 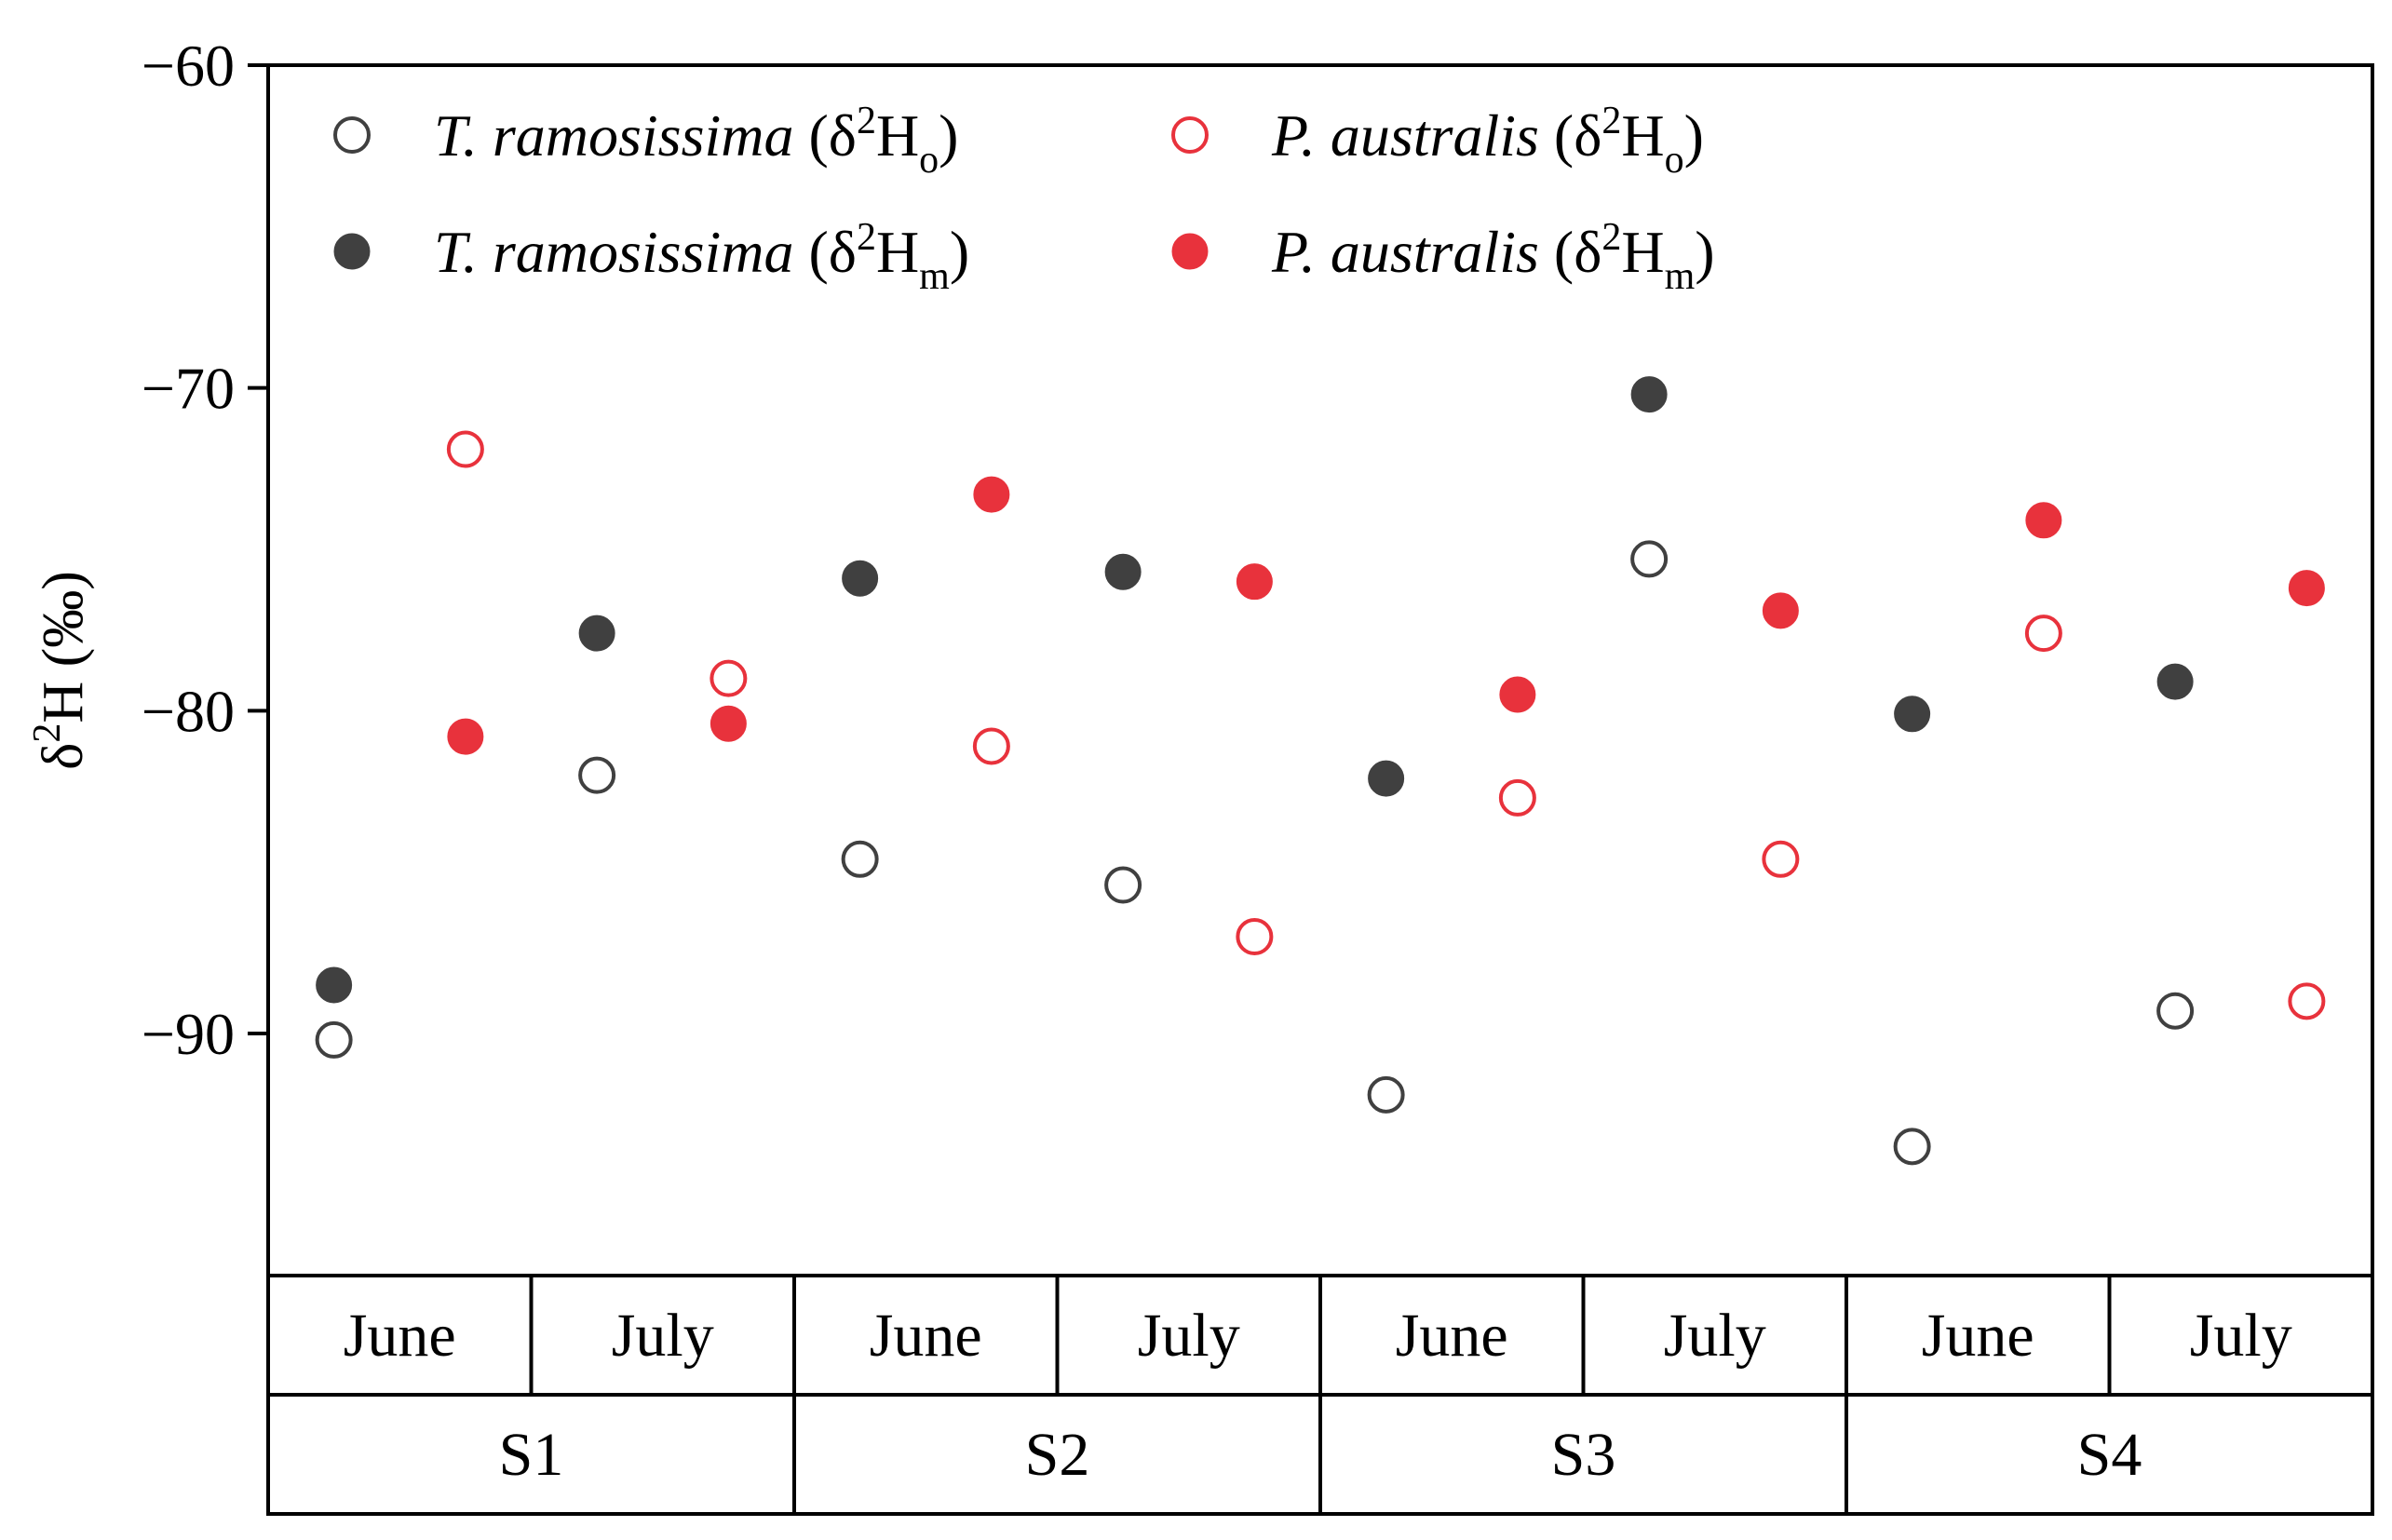 I want to click on series-pa_m, so click(x=1386, y=615).